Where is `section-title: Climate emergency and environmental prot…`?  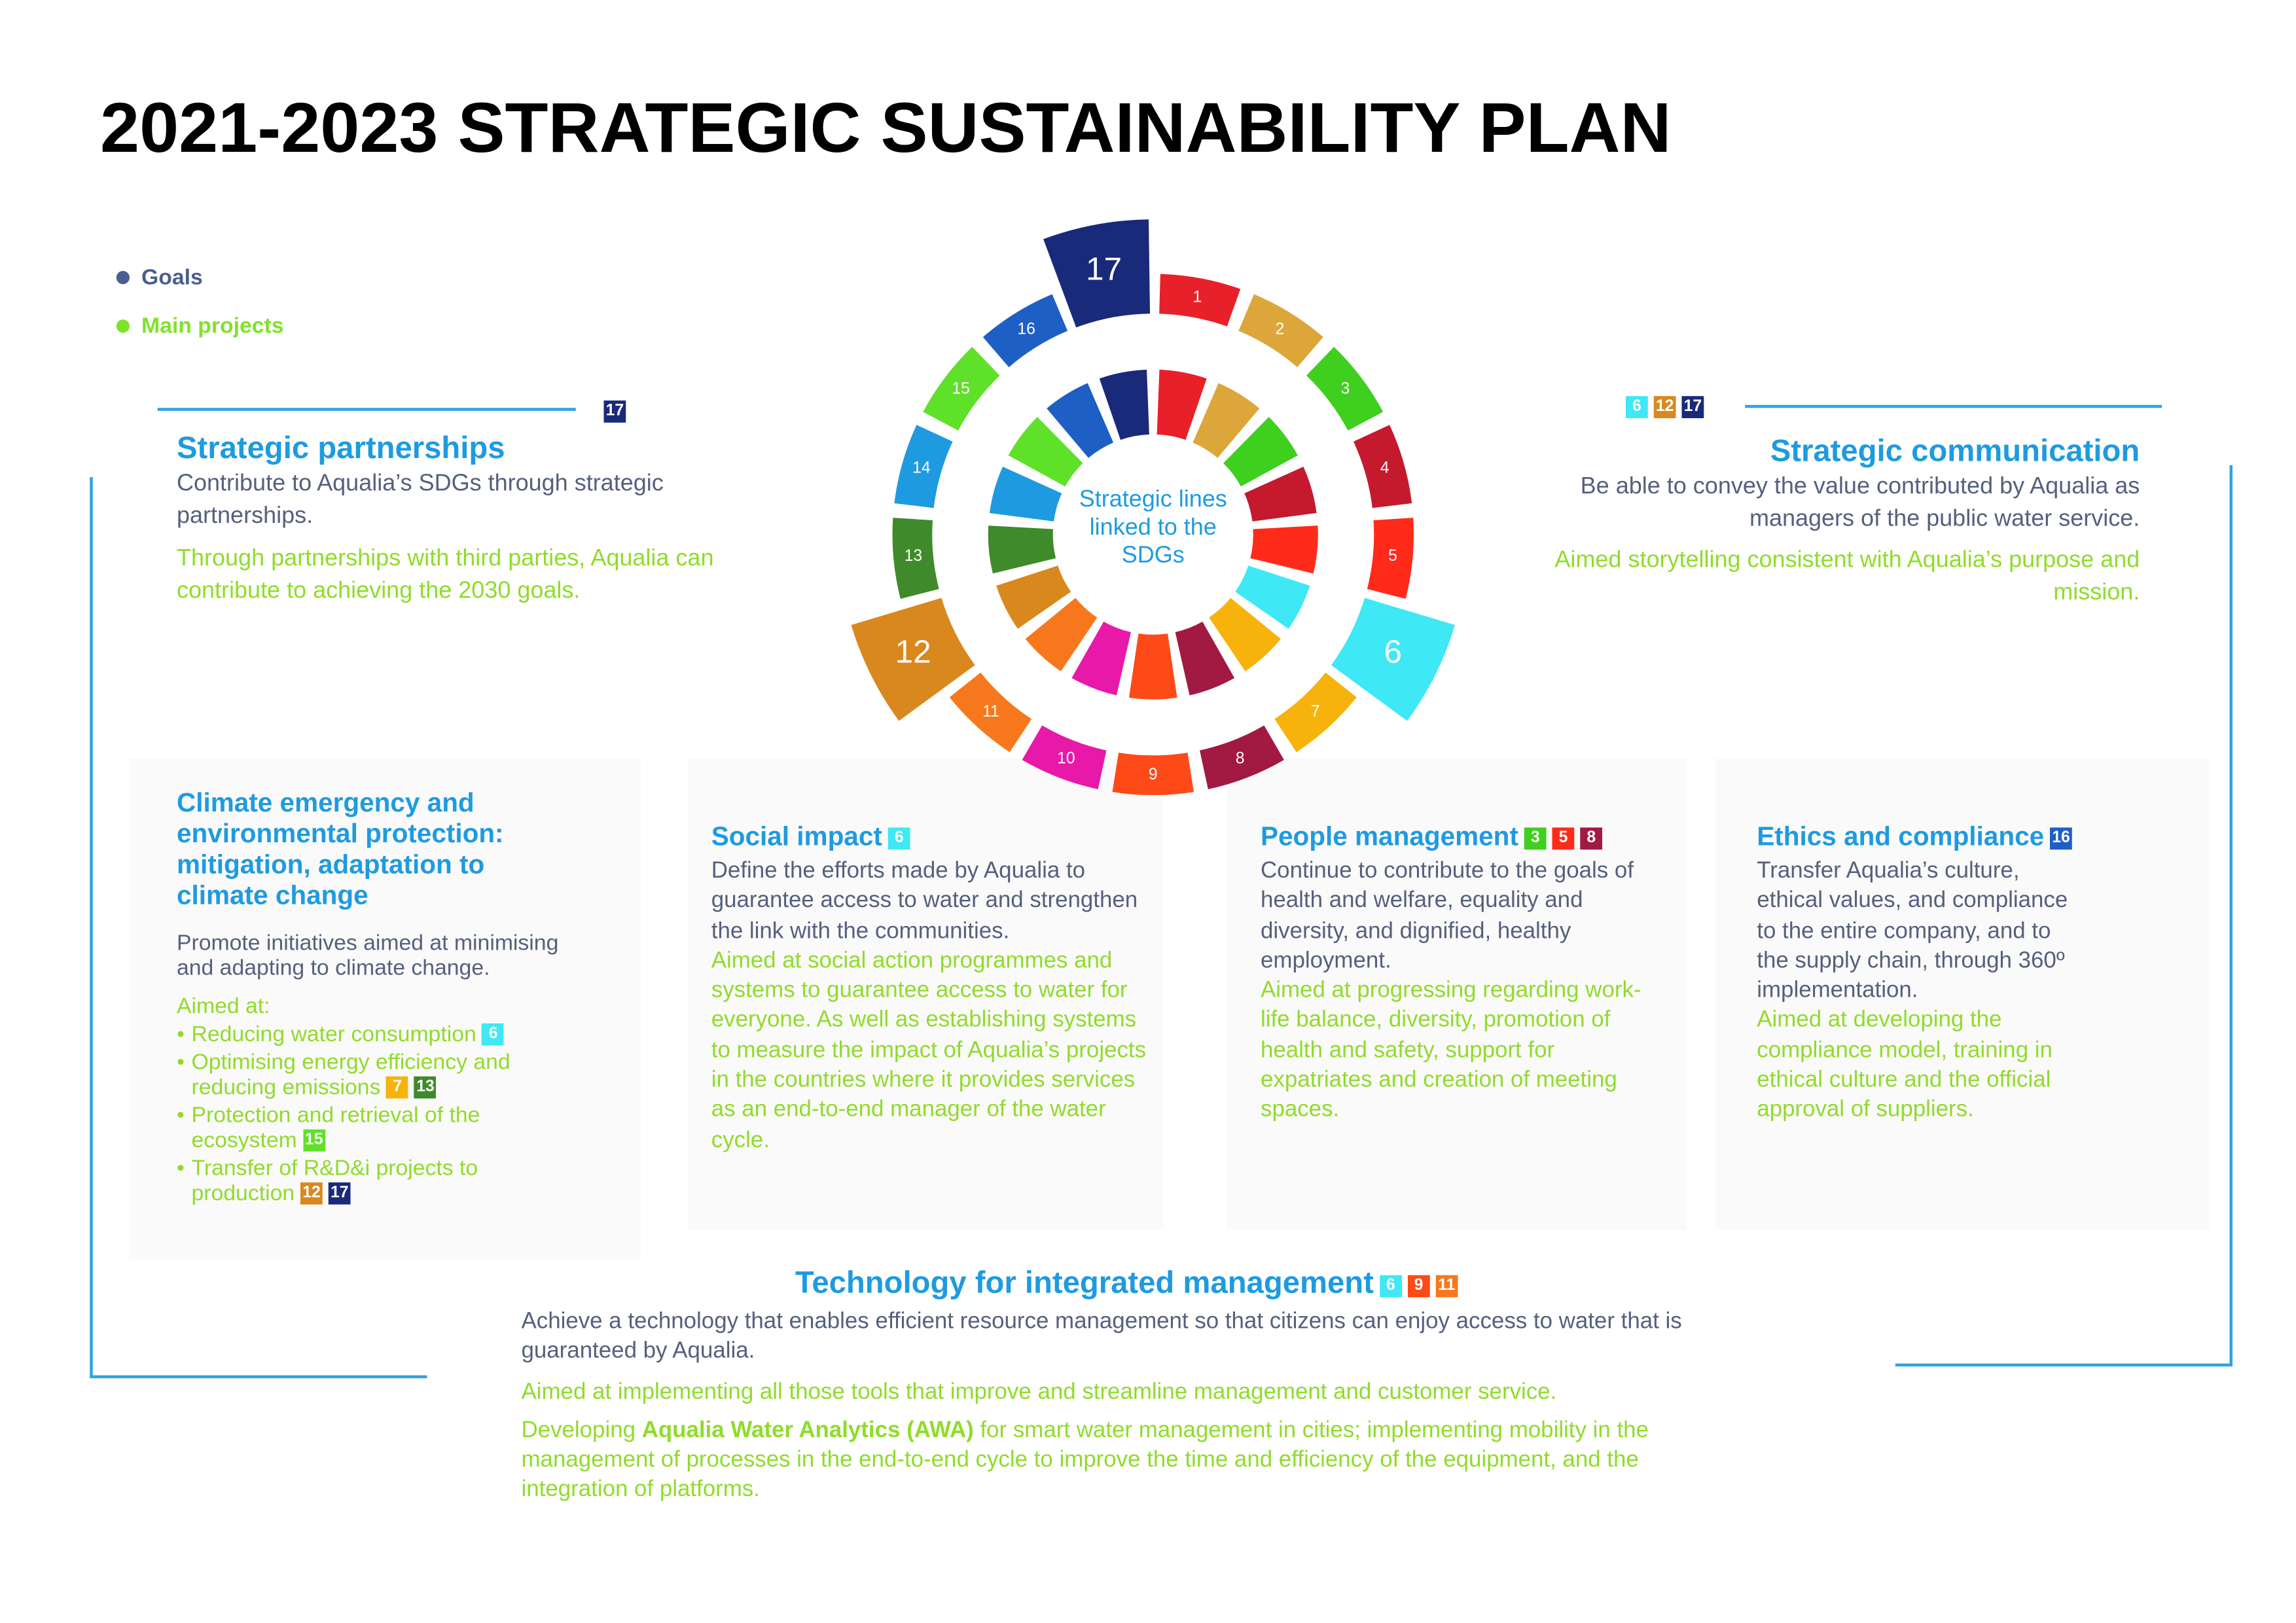 section-title: Climate emergency and environmental prot… is located at coordinates (340, 849).